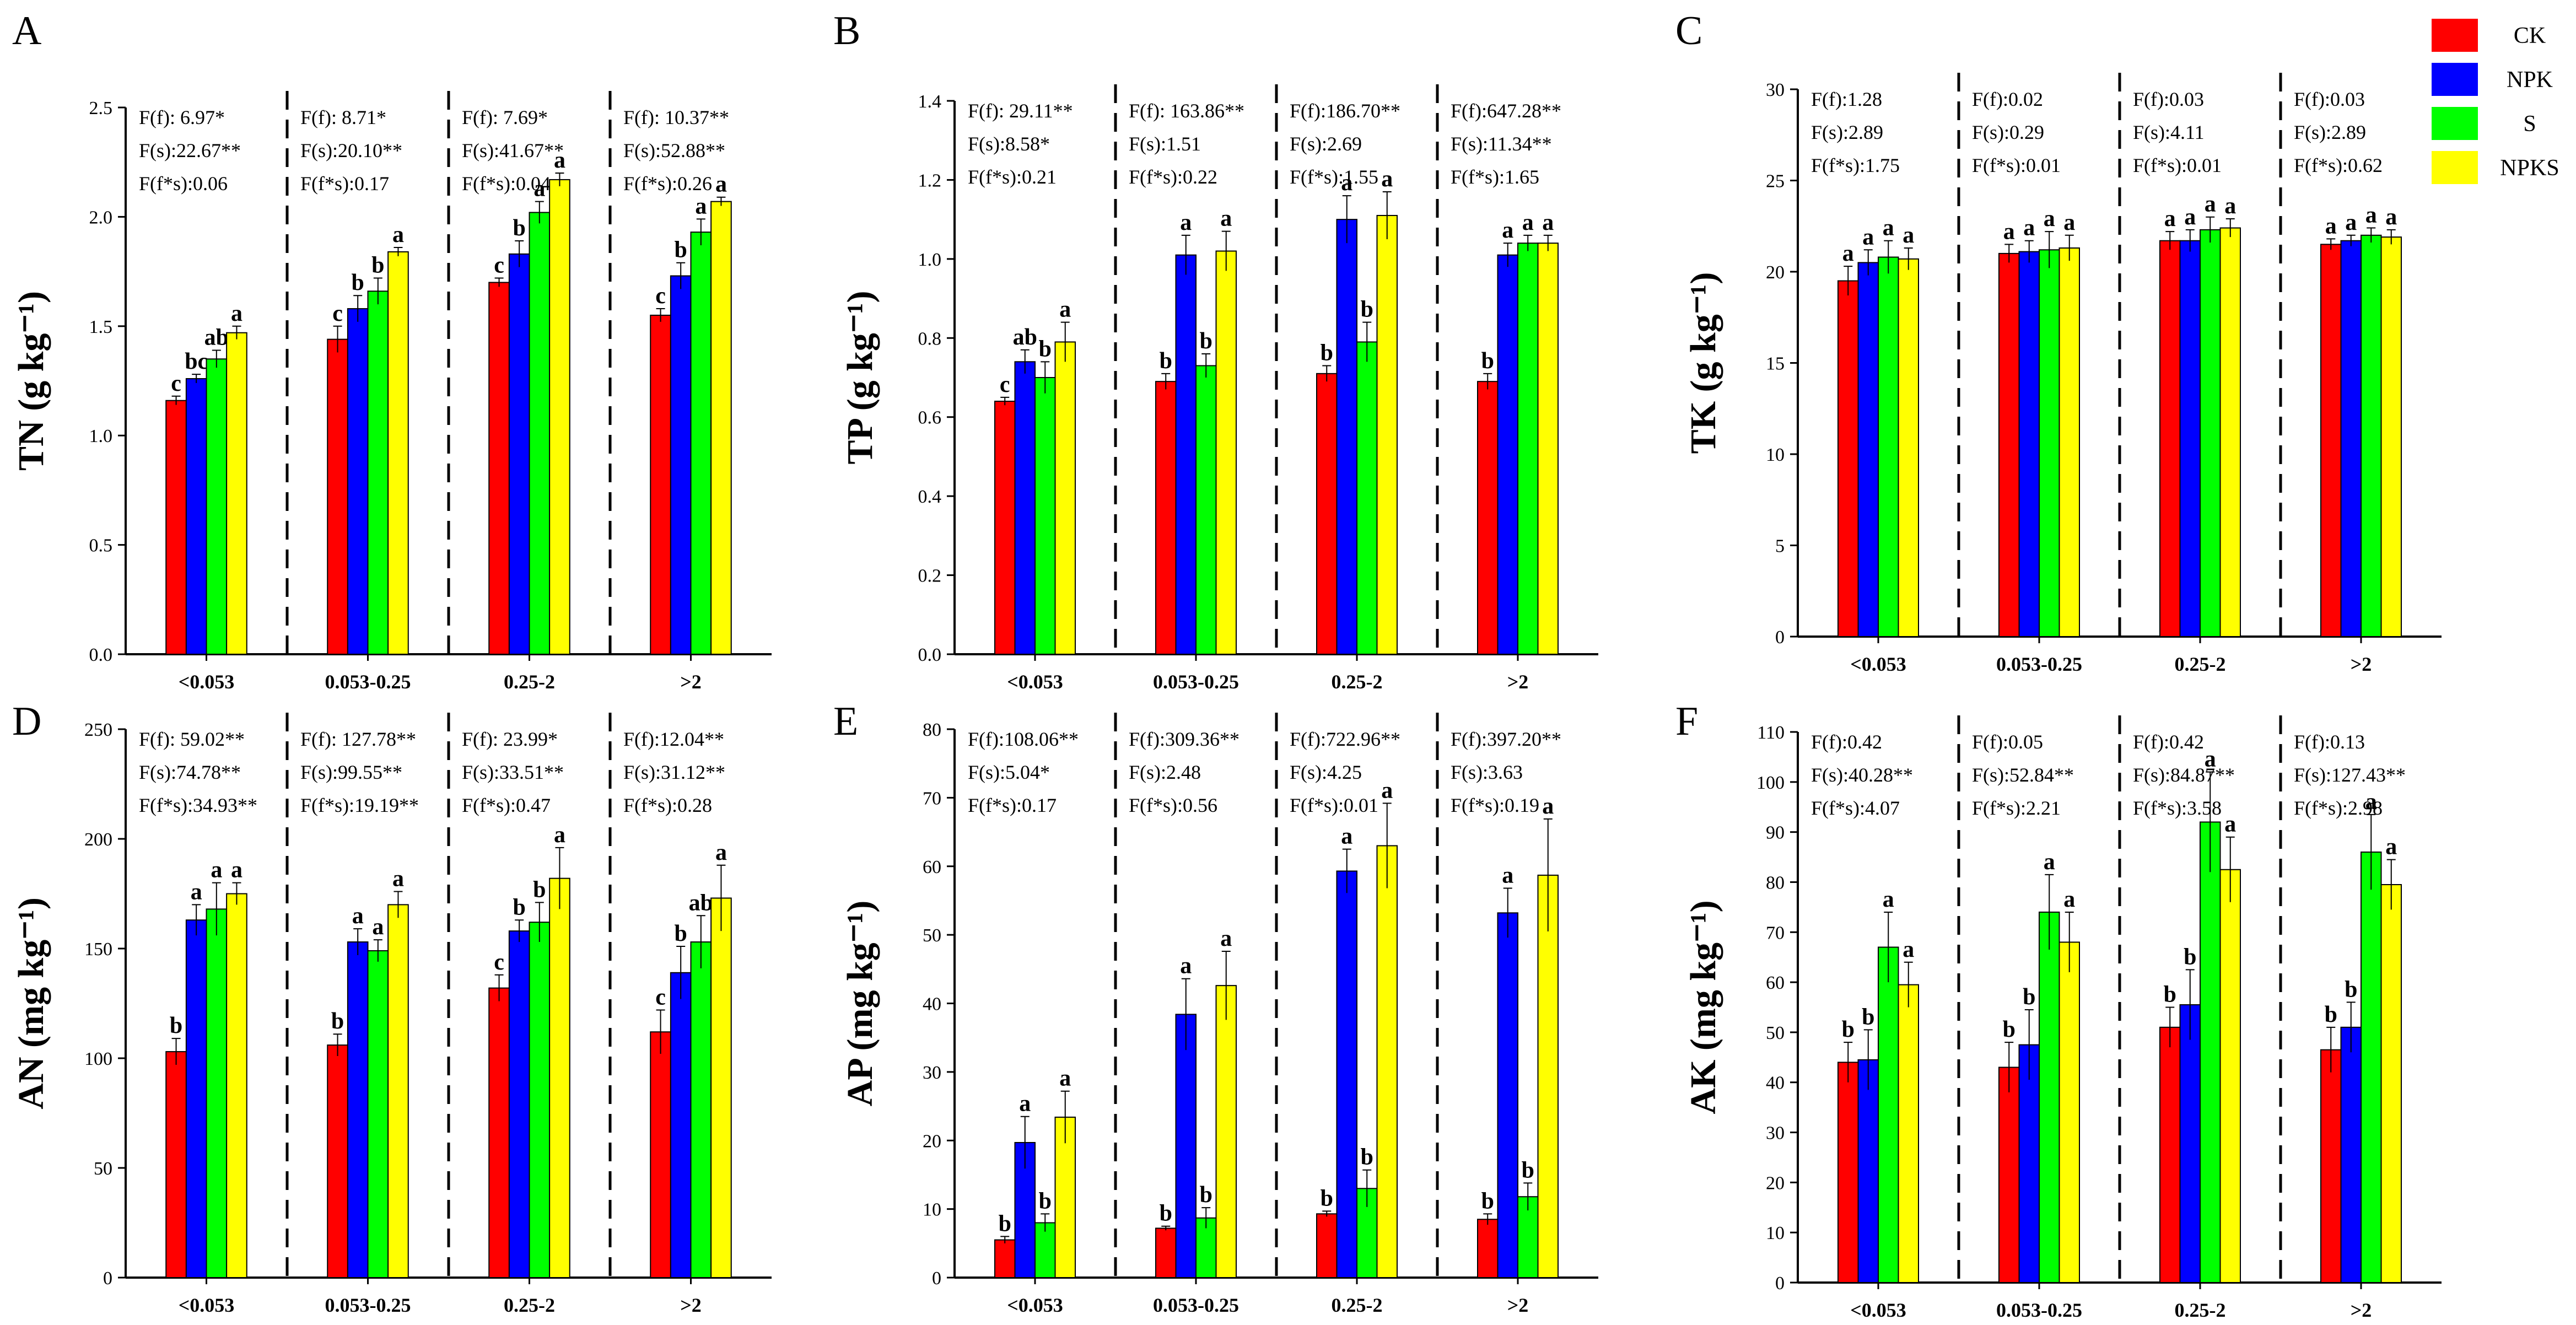 The height and width of the screenshot is (1325, 2576). I want to click on anova-stat: F(s):84.87**, so click(2184, 775).